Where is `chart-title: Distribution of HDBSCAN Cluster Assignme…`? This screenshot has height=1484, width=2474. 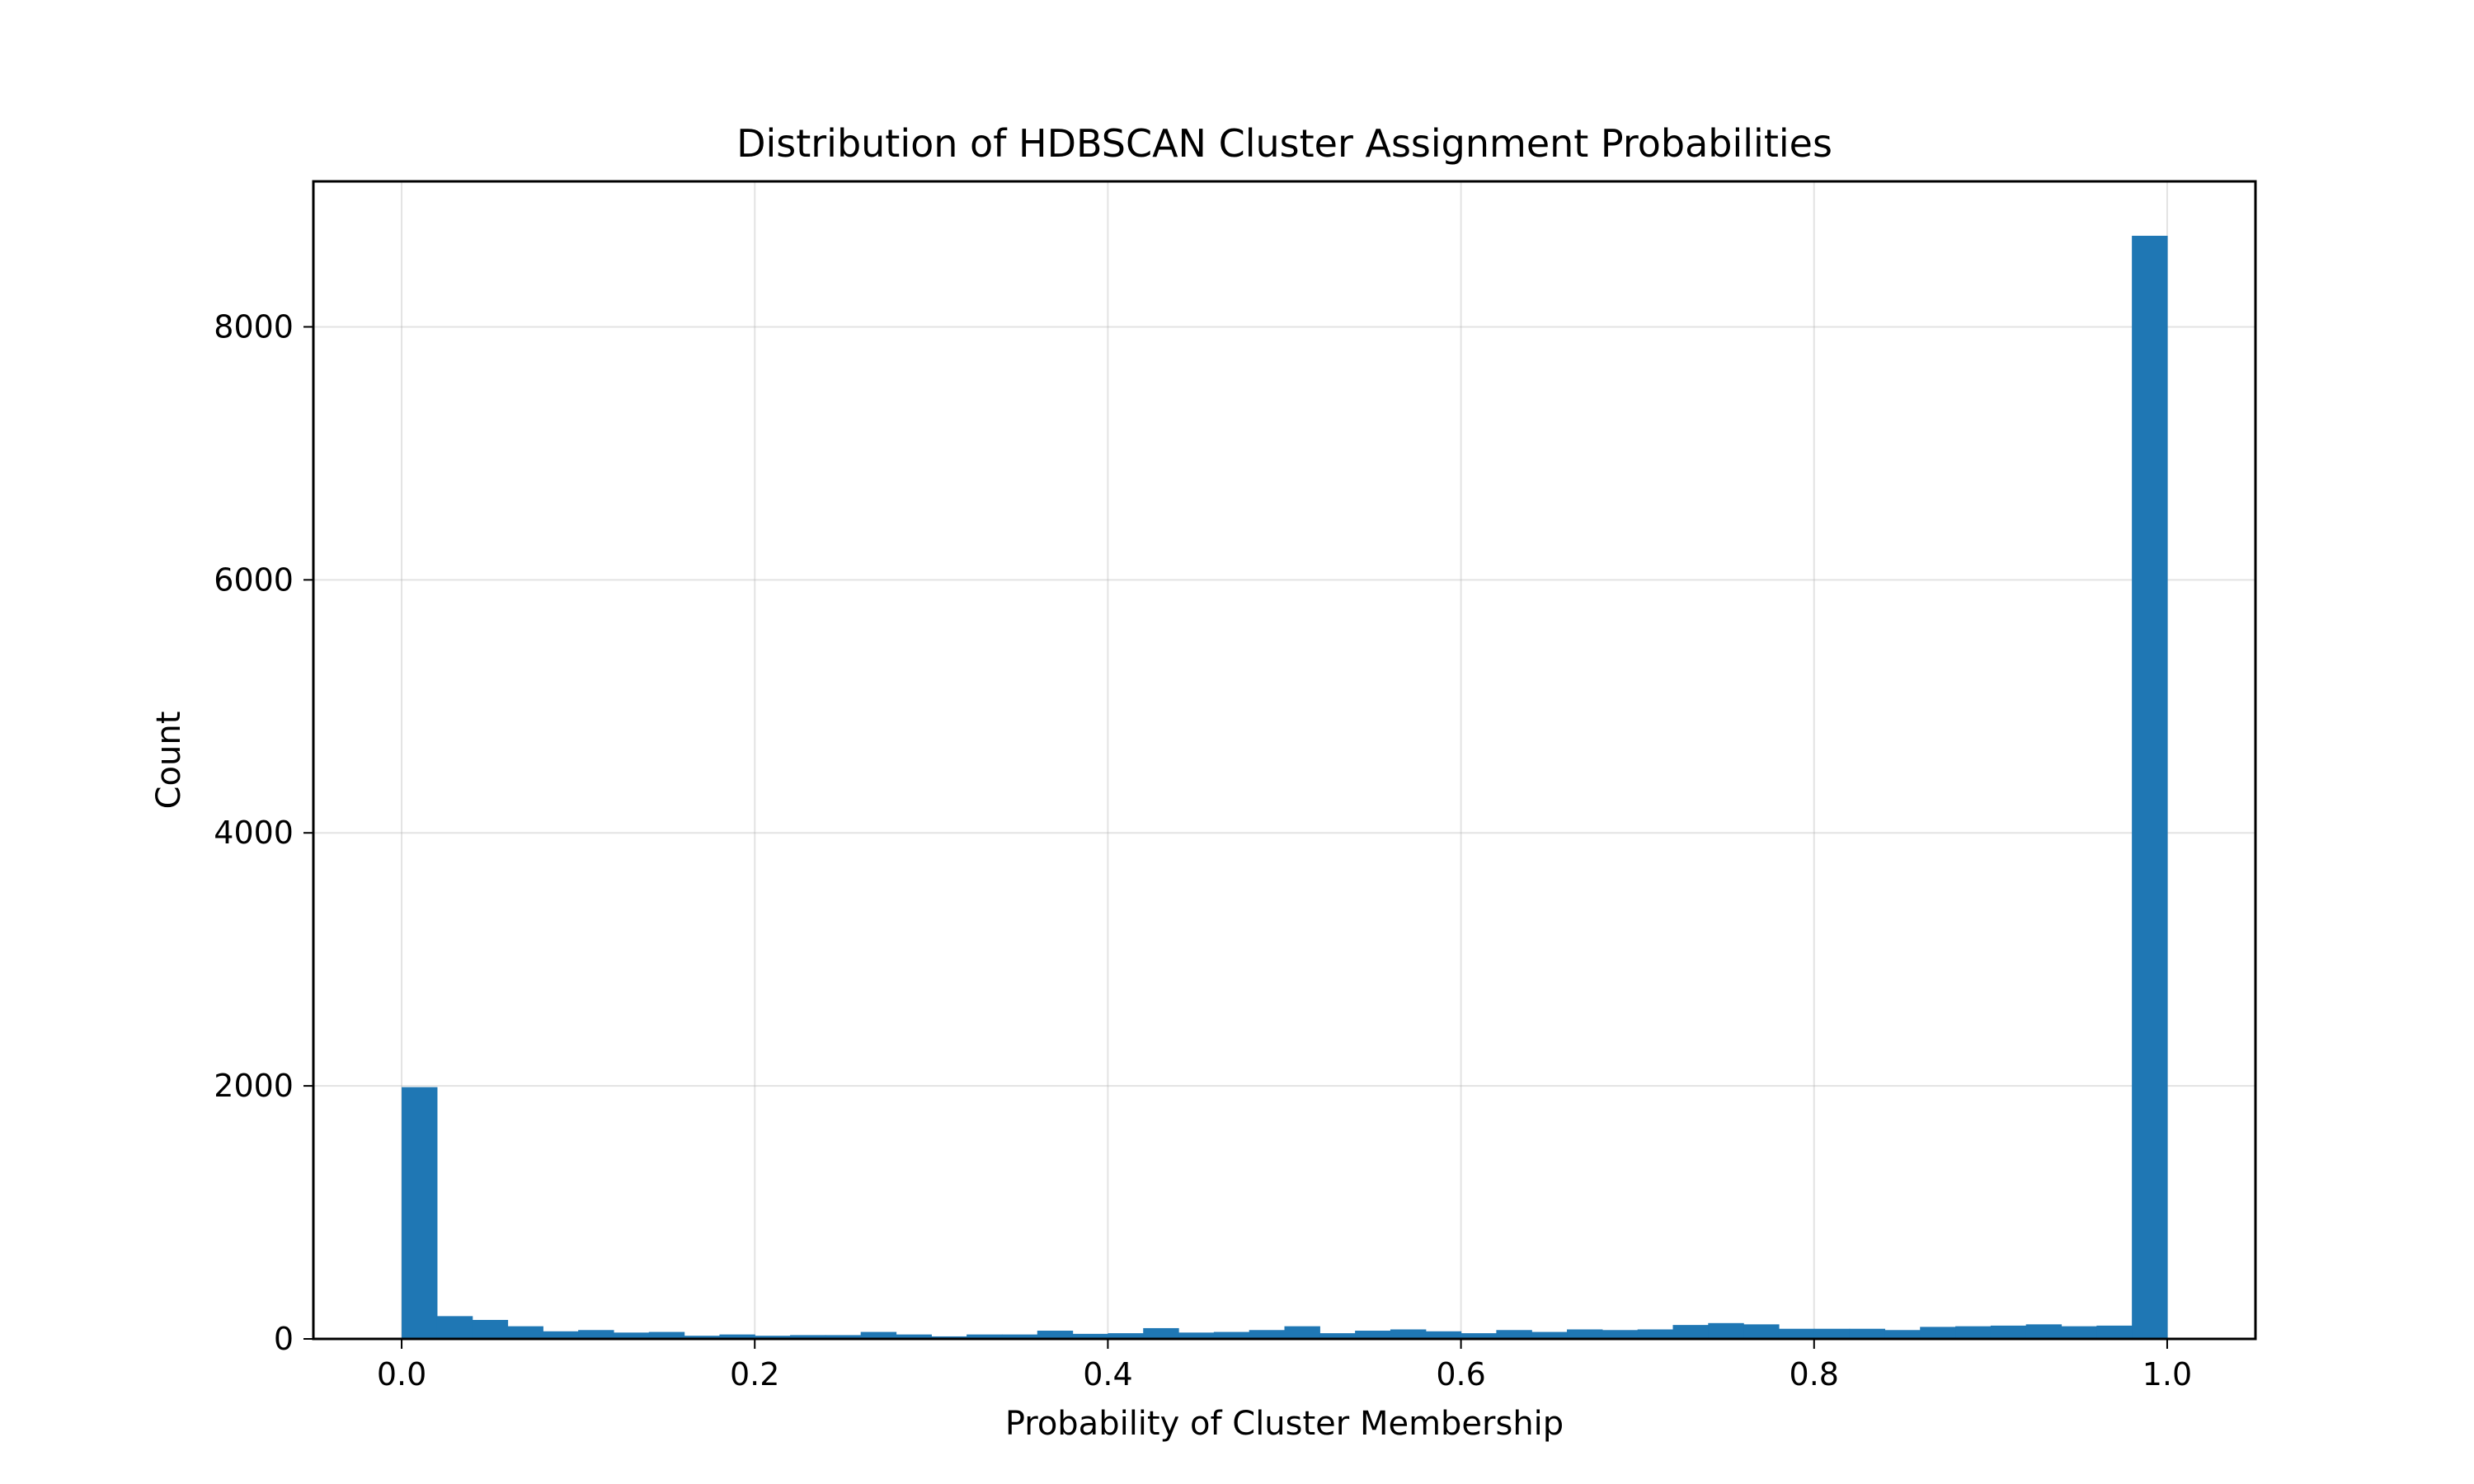
chart-title: Distribution of HDBSCAN Cluster Assignme… is located at coordinates (1284, 143).